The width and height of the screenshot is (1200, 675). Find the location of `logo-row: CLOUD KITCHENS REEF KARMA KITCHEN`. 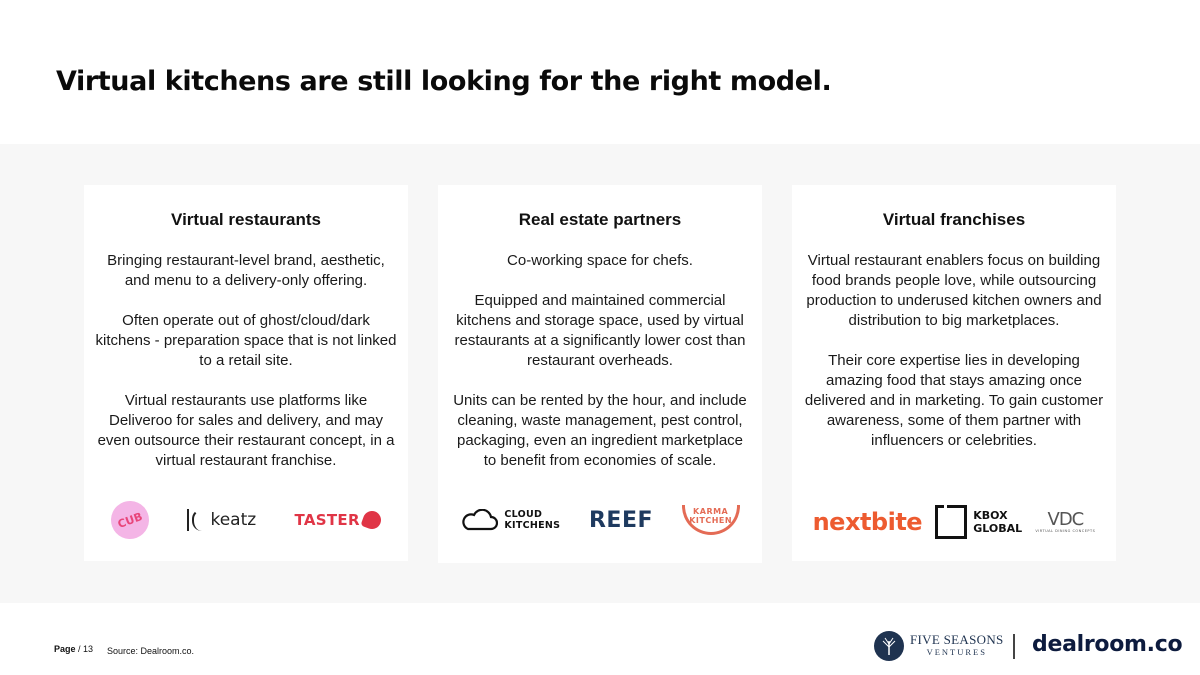

logo-row: CLOUD KITCHENS REEF KARMA KITCHEN is located at coordinates (600, 520).